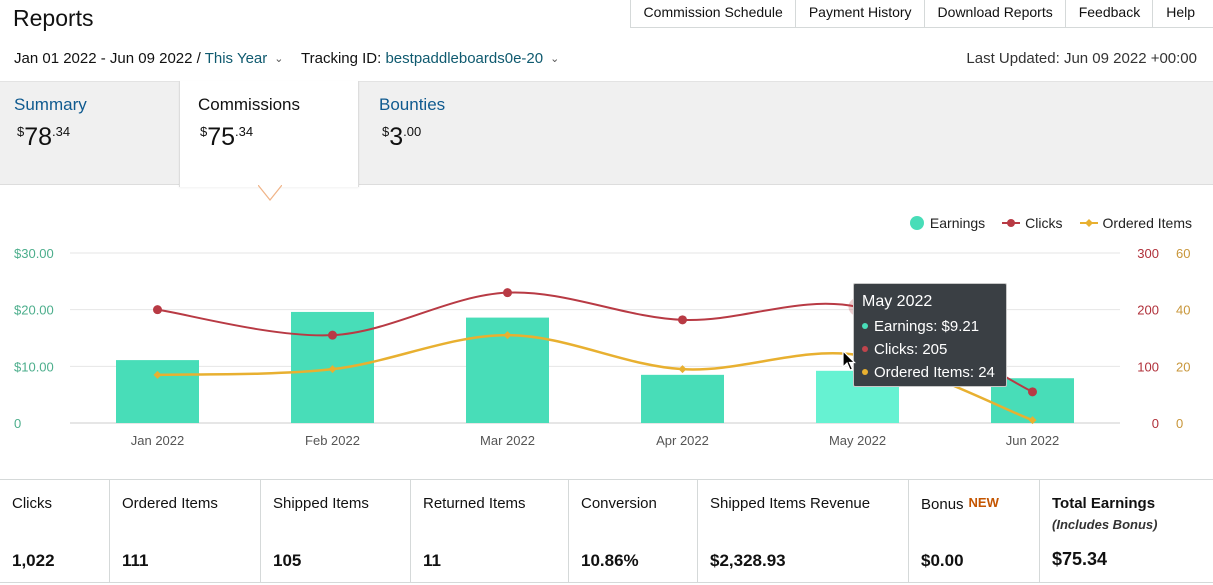 This screenshot has width=1213, height=585. I want to click on last-updated-text: Last Updated: Jun 09 2022 +00:00, so click(1081, 58).